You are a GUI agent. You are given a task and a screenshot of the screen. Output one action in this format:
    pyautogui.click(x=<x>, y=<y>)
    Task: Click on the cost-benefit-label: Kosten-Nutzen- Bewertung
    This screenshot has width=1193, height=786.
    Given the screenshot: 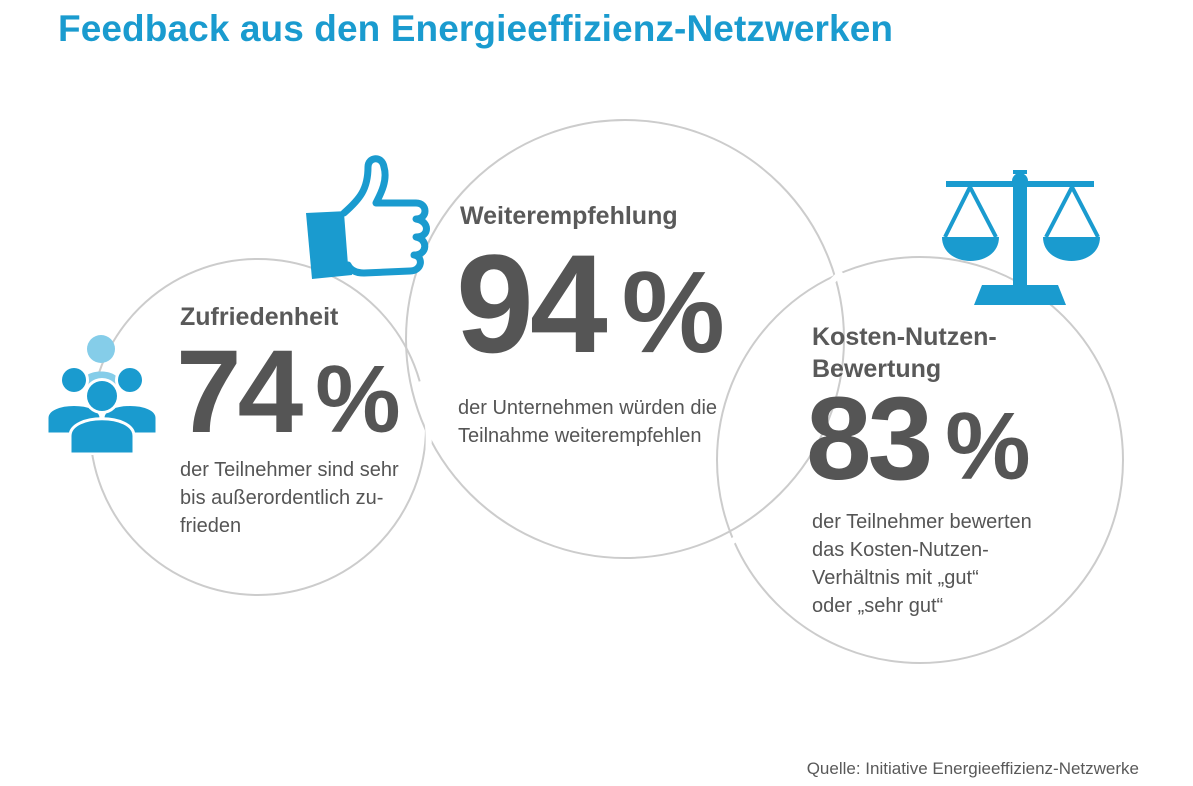 What is the action you would take?
    pyautogui.click(x=904, y=353)
    